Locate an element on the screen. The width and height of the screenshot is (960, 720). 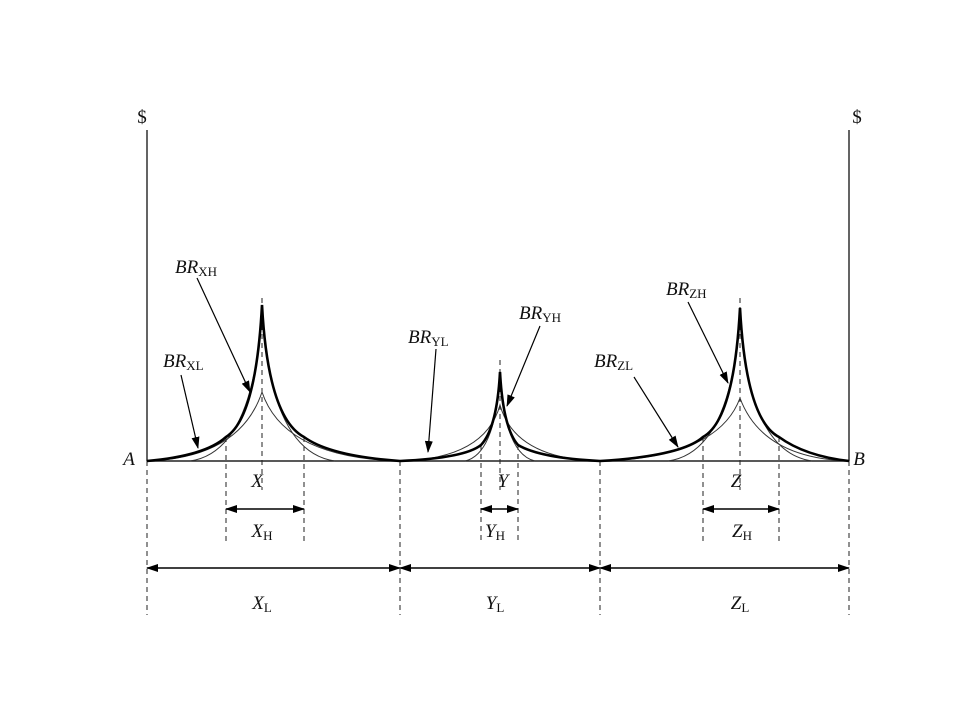
market-label: X is located at coordinates (257, 481).